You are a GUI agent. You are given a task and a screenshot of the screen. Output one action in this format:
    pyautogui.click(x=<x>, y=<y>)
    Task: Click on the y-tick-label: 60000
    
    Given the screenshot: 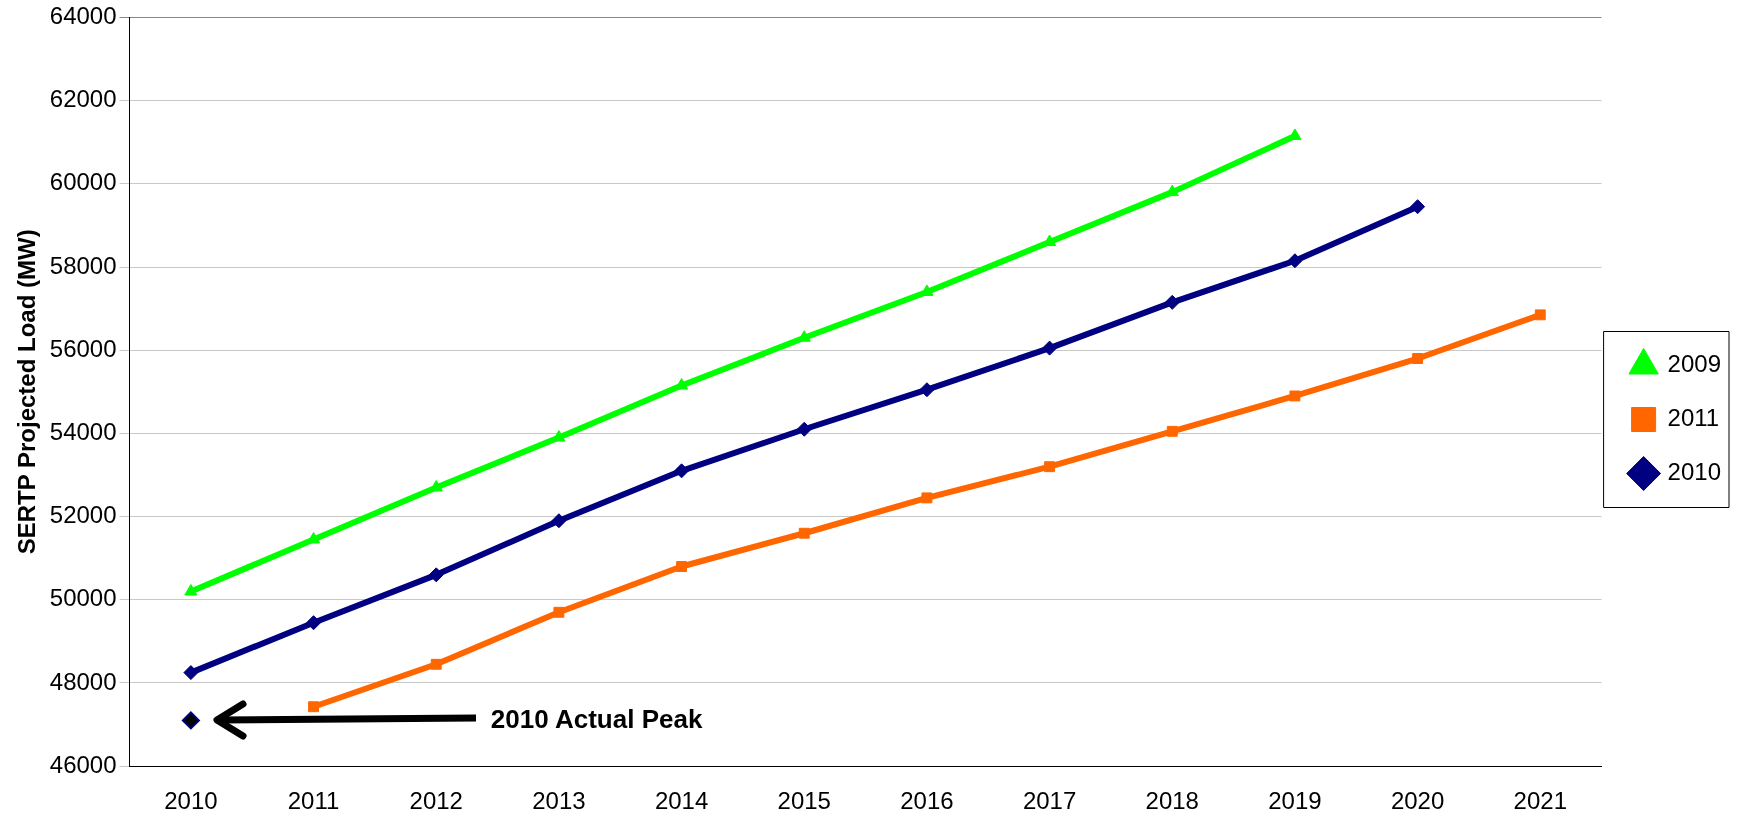 What is the action you would take?
    pyautogui.click(x=83, y=182)
    